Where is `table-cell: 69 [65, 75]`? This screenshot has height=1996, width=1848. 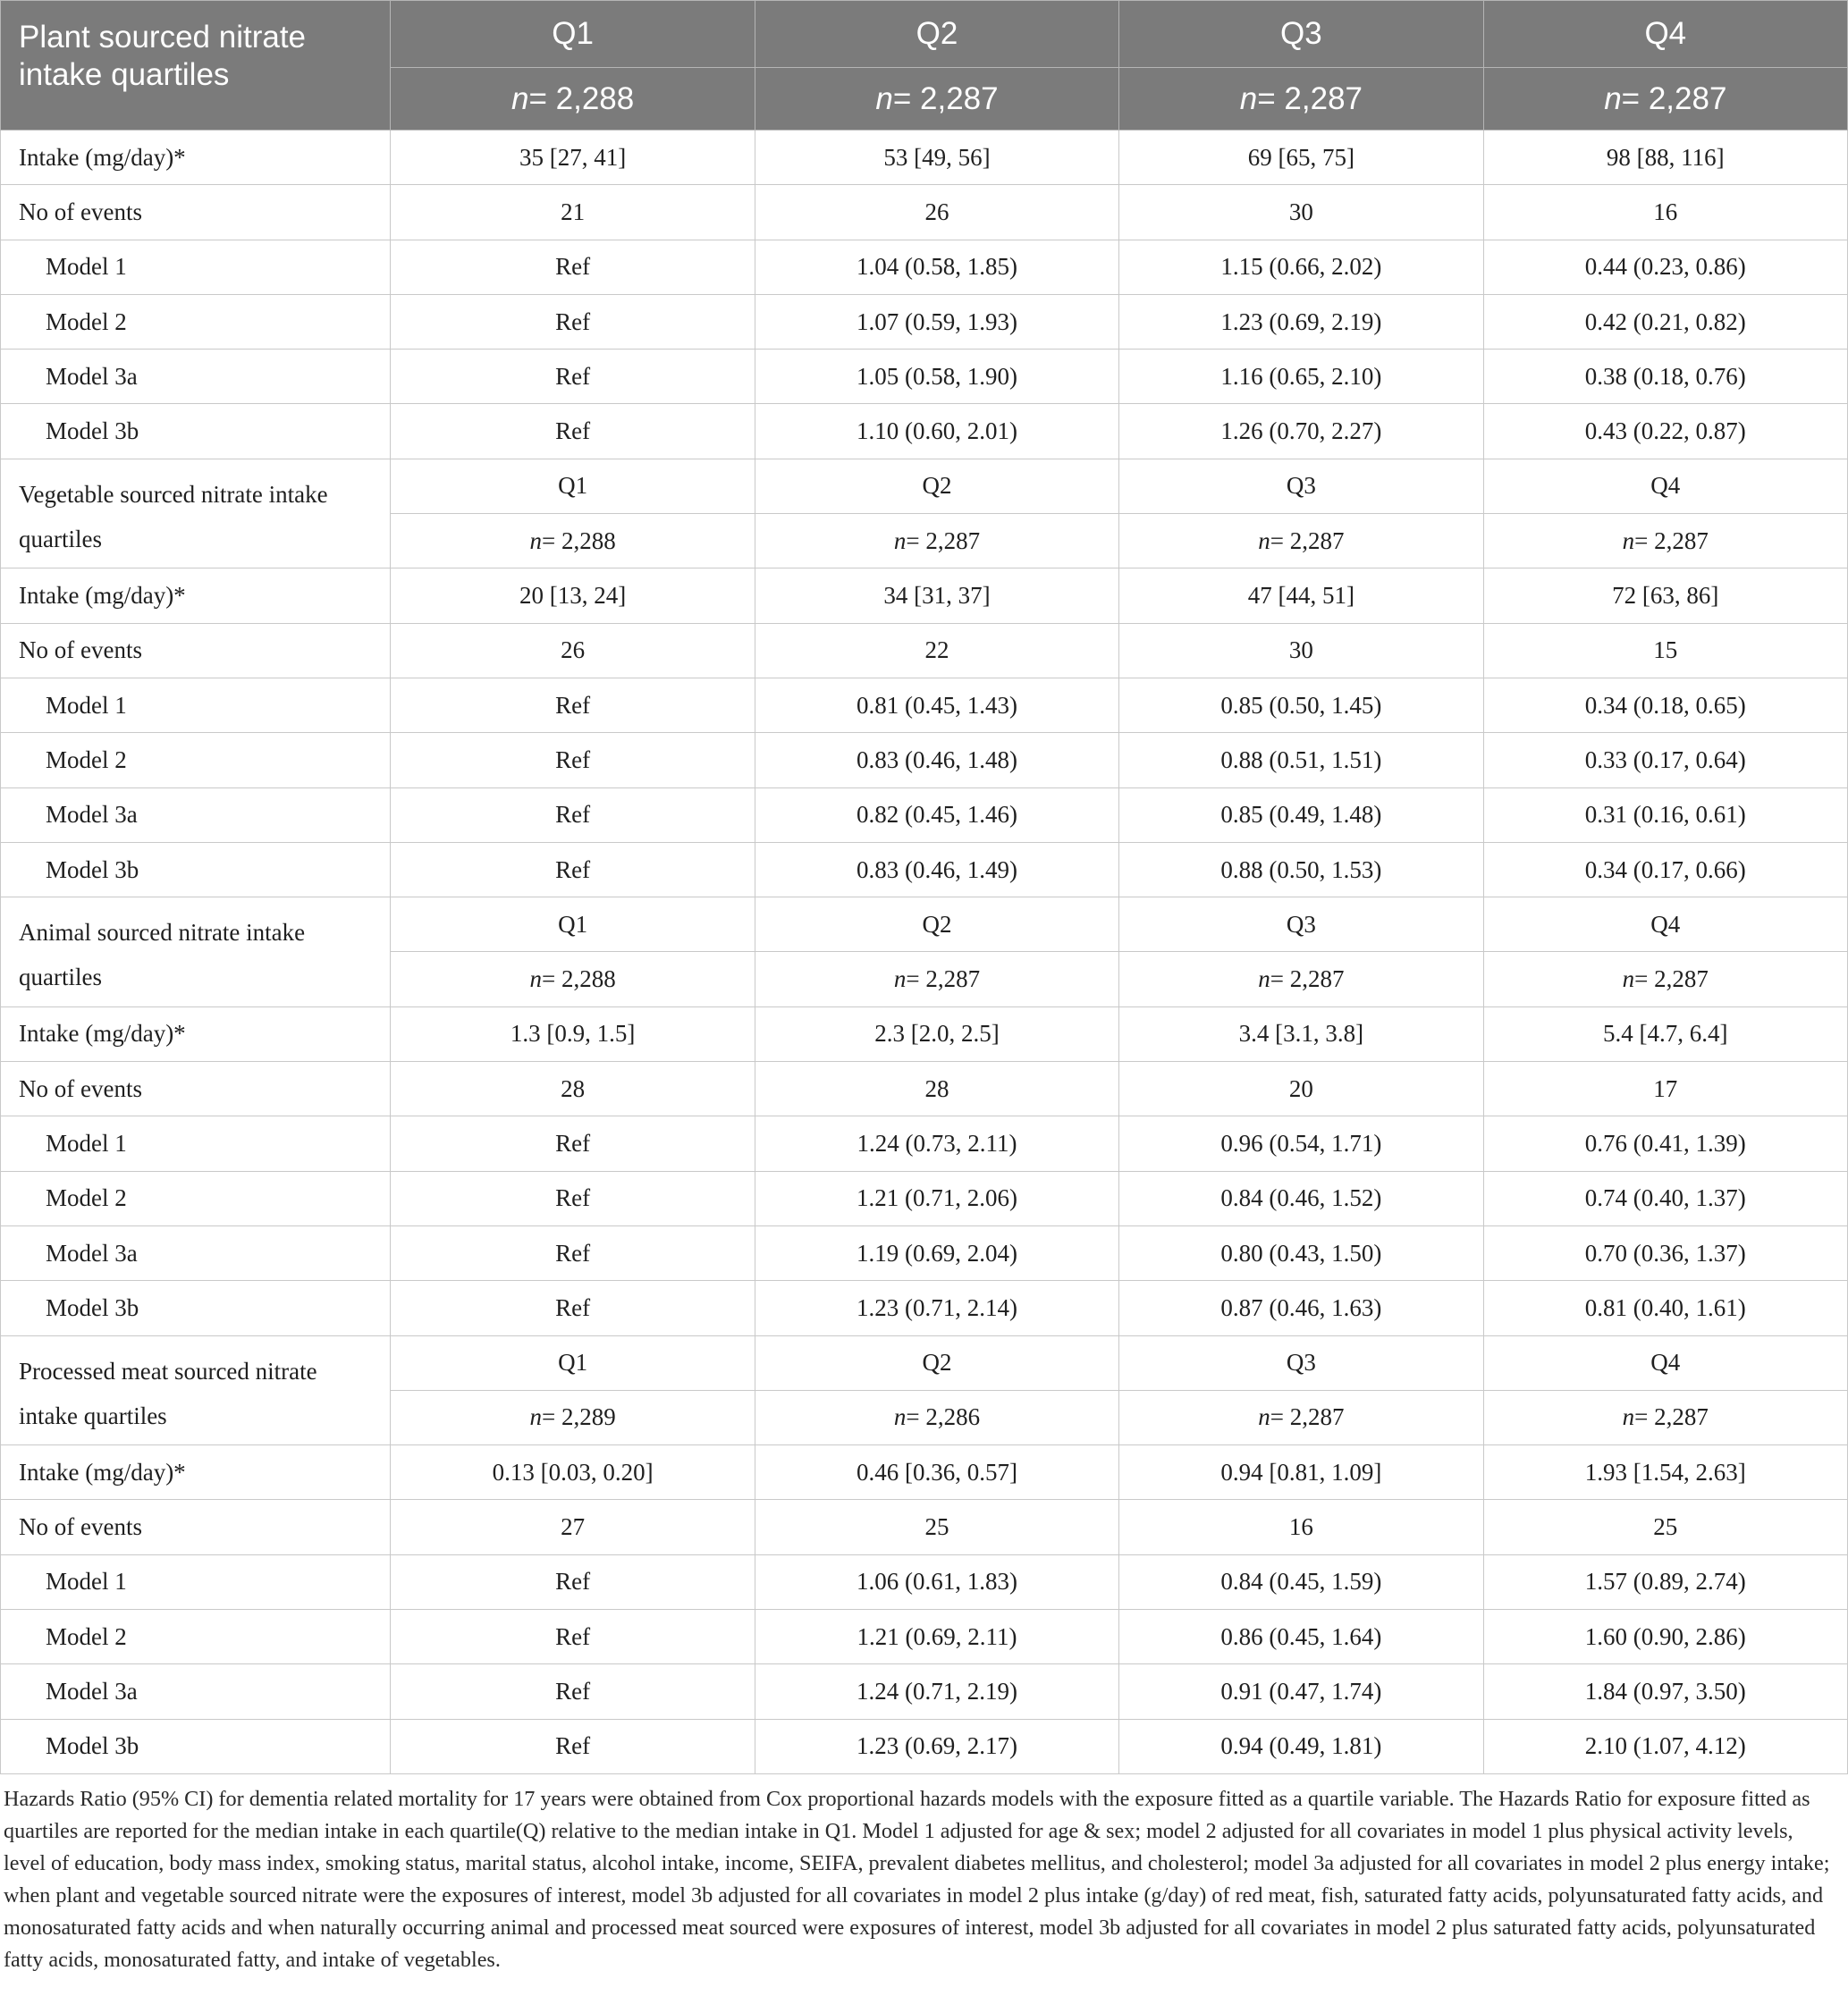 table-cell: 69 [65, 75] is located at coordinates (1301, 157).